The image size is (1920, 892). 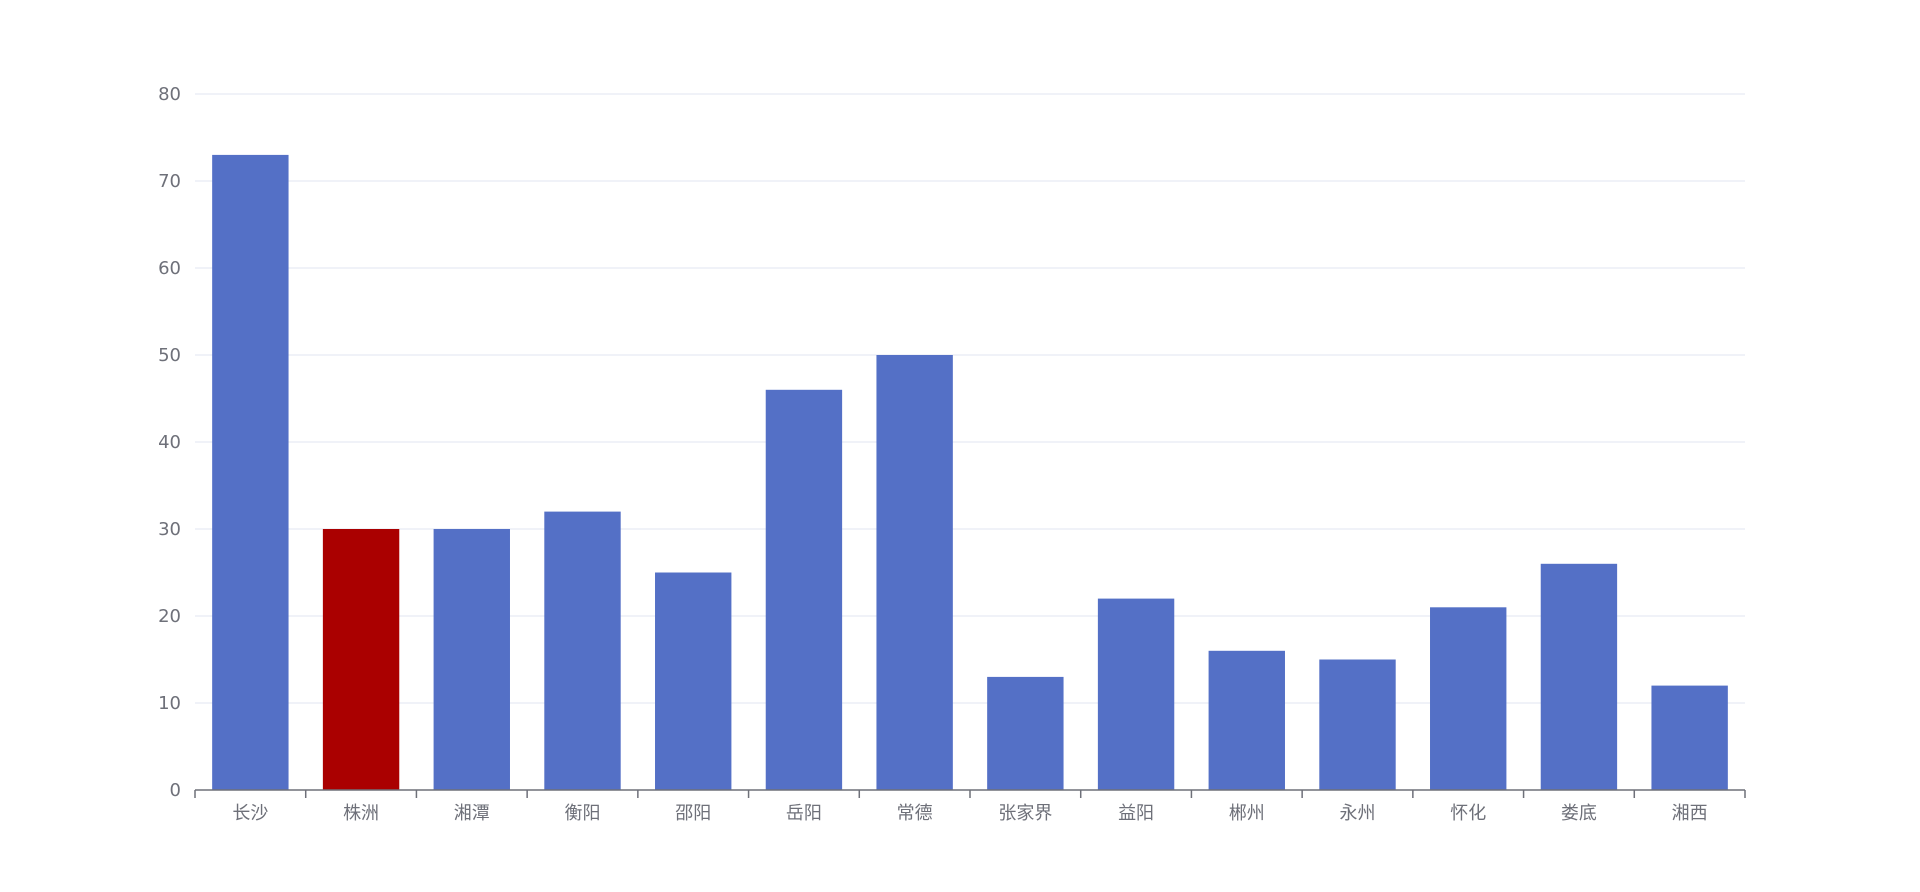 What do you see at coordinates (1690, 813) in the screenshot?
I see `x-tick-label: 湘西` at bounding box center [1690, 813].